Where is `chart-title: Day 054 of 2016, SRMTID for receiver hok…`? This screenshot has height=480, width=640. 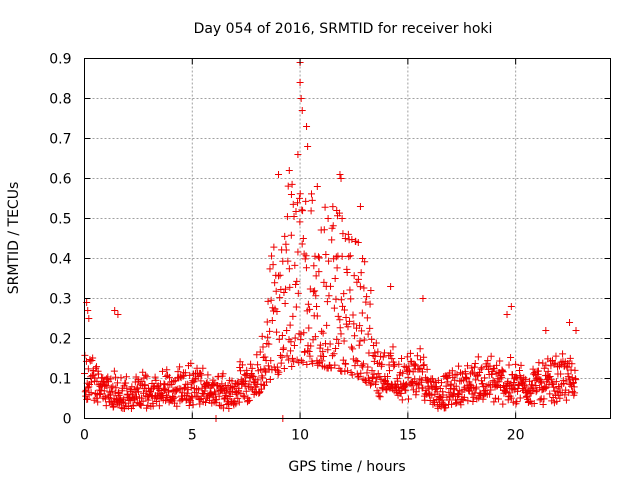
chart-title: Day 054 of 2016, SRMTID for receiver hok… is located at coordinates (343, 29).